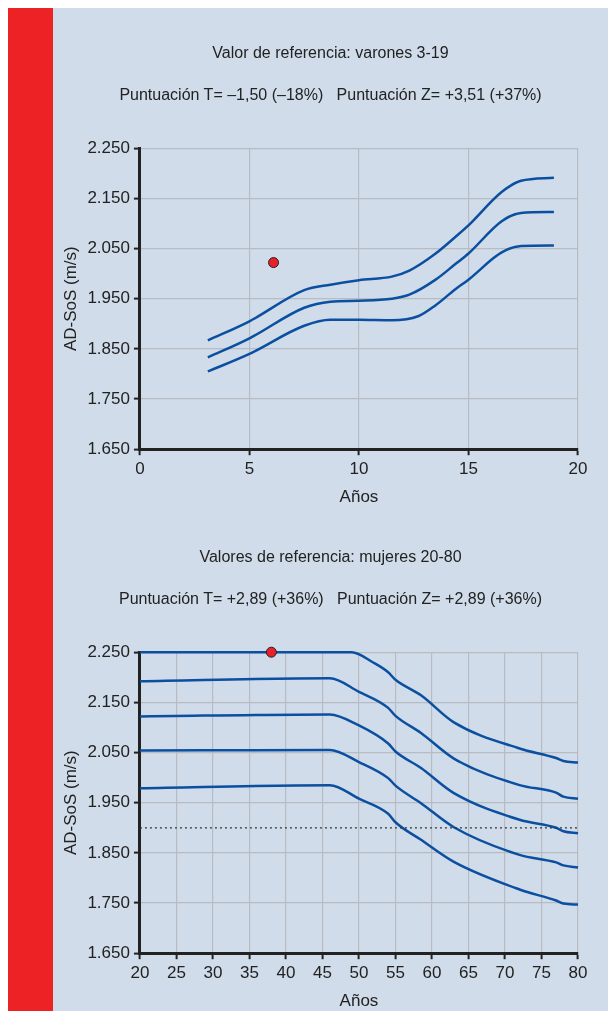 Image resolution: width=608 pixels, height=1011 pixels. What do you see at coordinates (330, 599) in the screenshot?
I see `chart-subtitle: Puntuación T= +2,89 (+36%) Puntuación Z= +2,89 (+36%)` at bounding box center [330, 599].